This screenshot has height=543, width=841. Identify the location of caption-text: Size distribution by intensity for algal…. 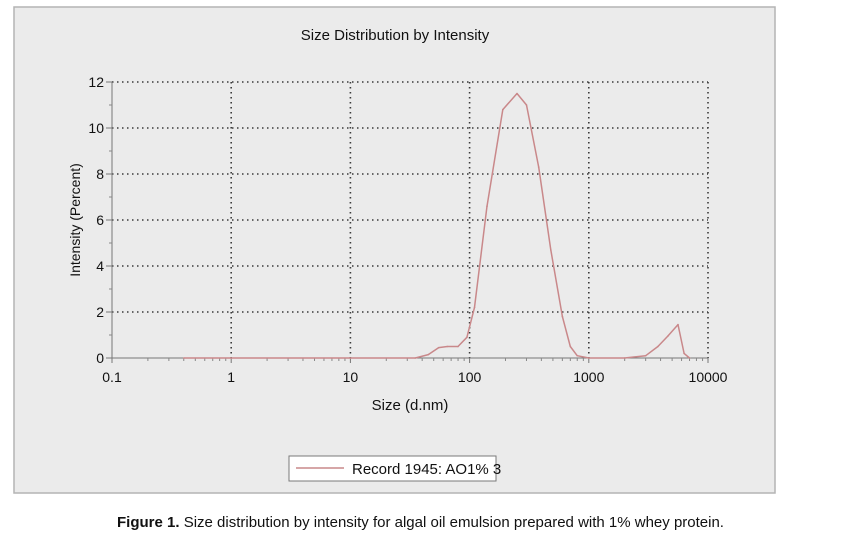
(451, 522).